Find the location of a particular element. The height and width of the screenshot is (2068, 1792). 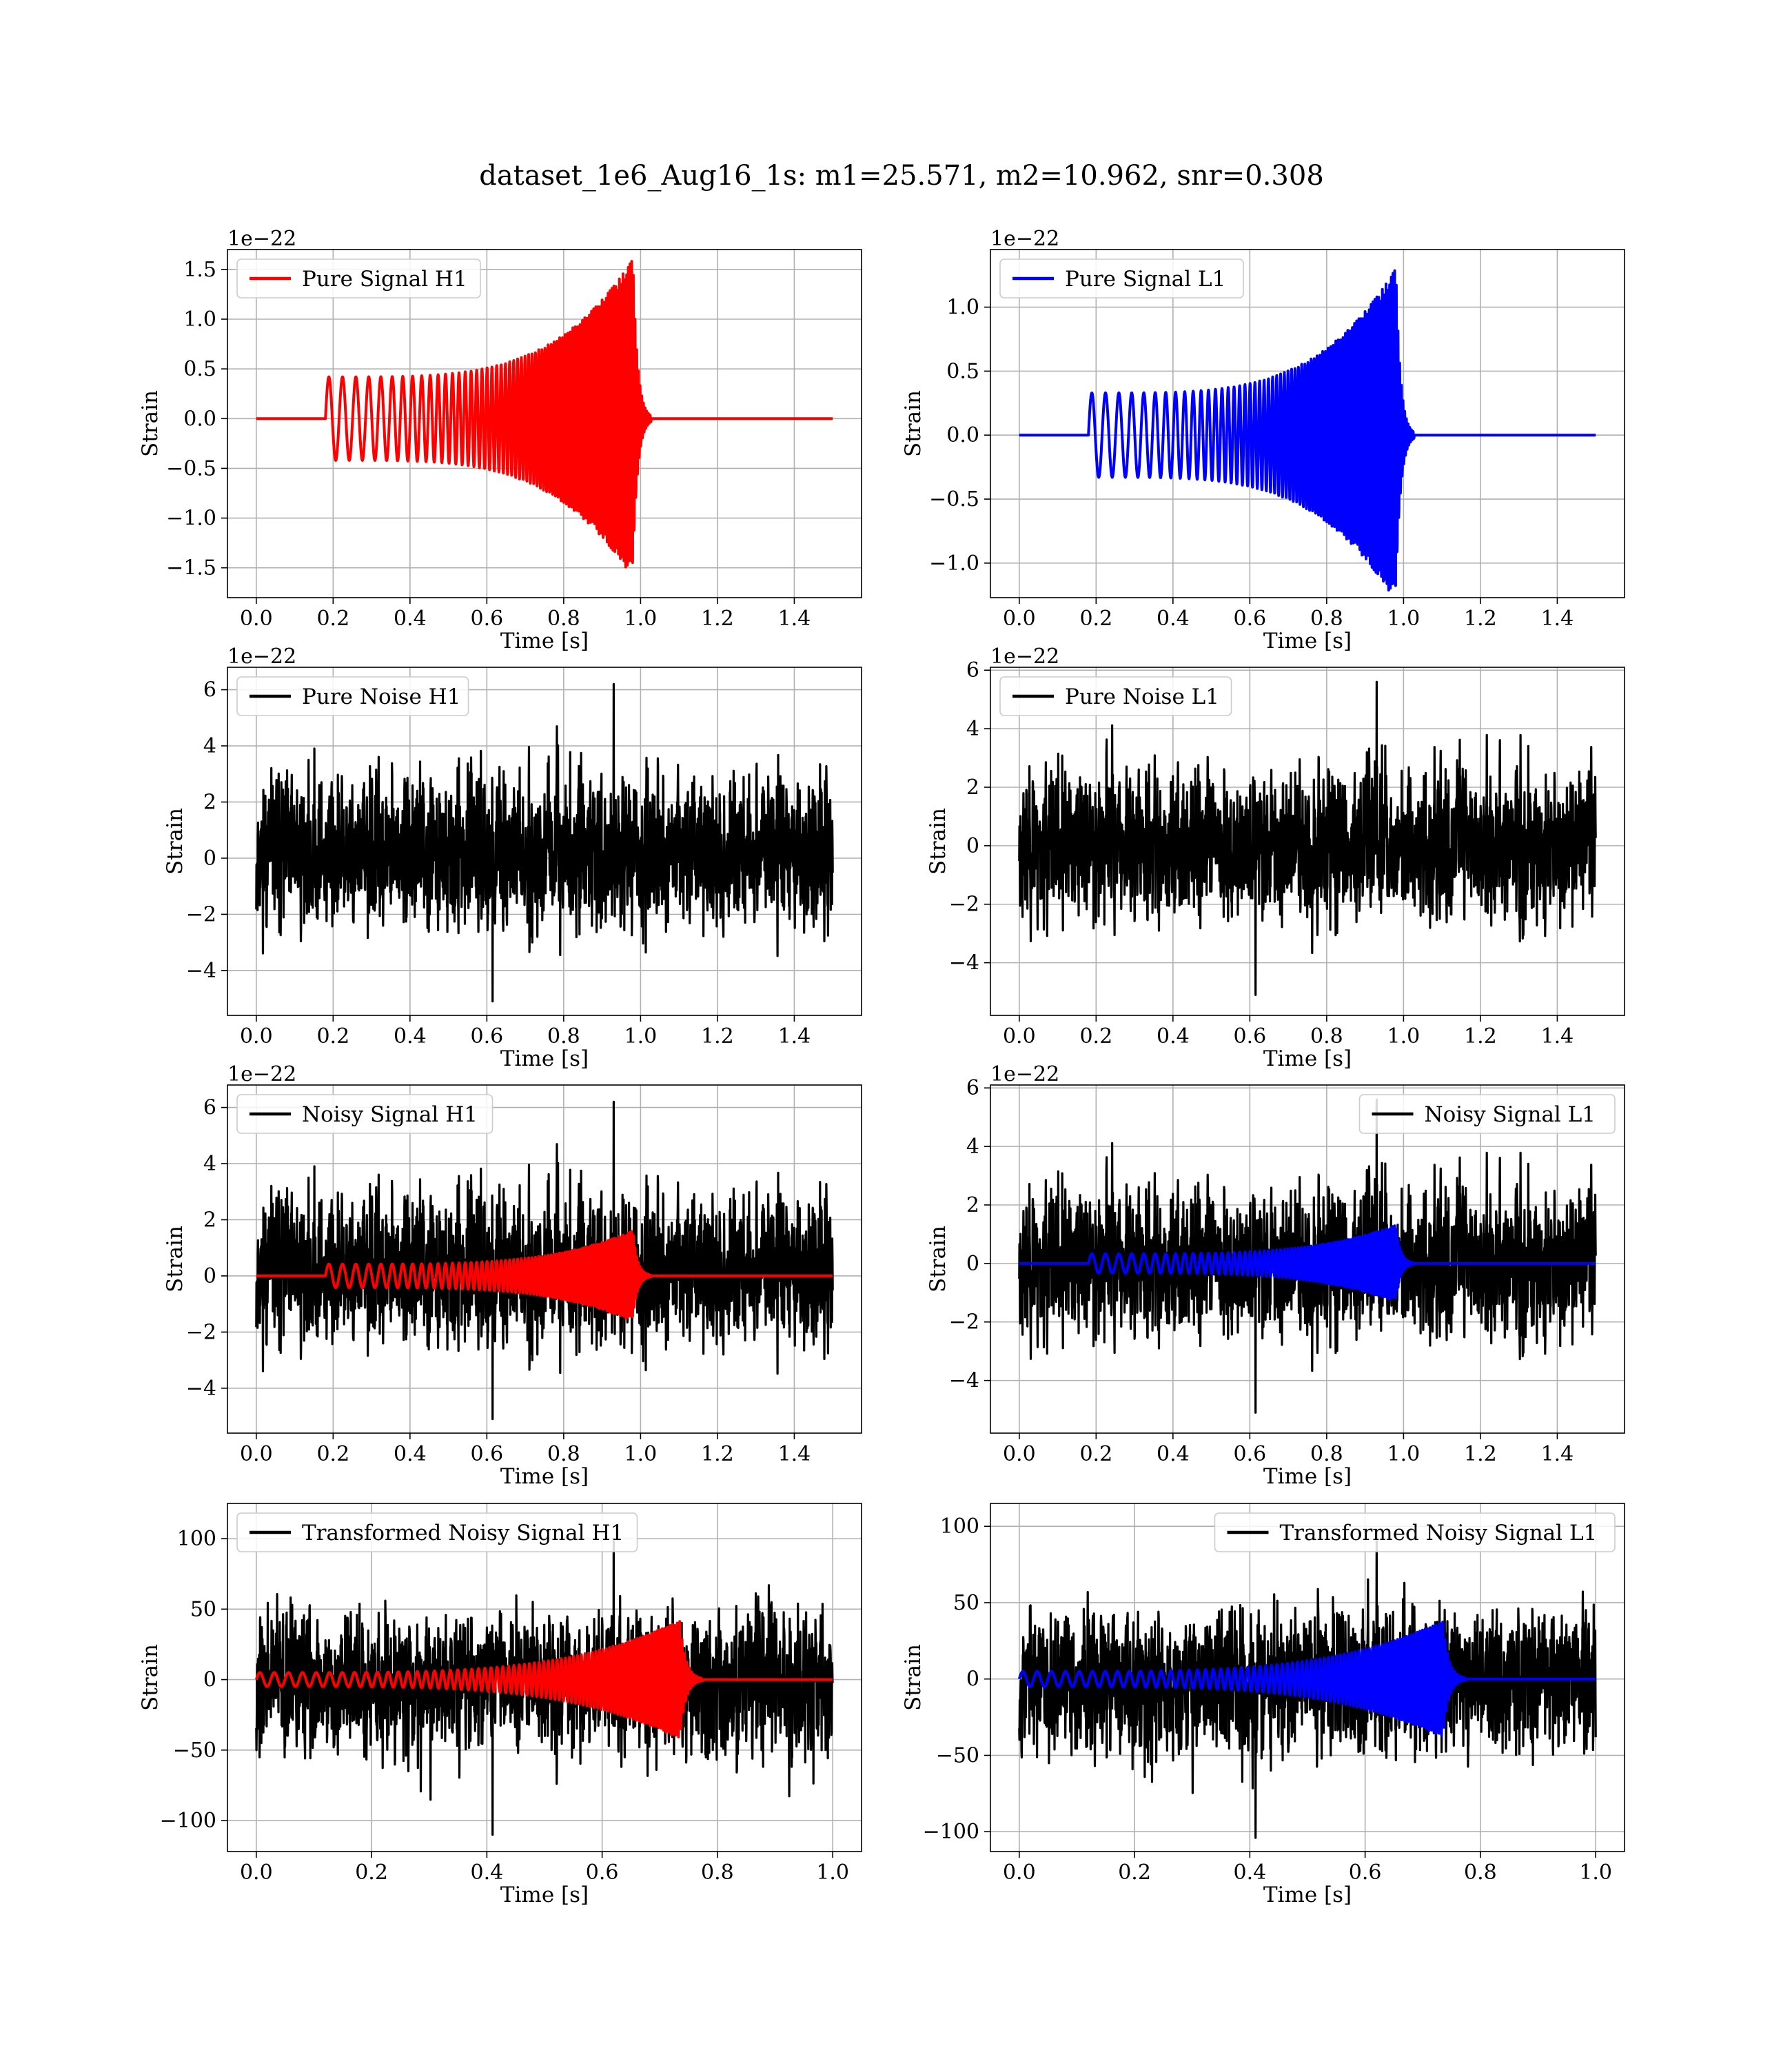

y-tick-label: 50 is located at coordinates (966, 1603).